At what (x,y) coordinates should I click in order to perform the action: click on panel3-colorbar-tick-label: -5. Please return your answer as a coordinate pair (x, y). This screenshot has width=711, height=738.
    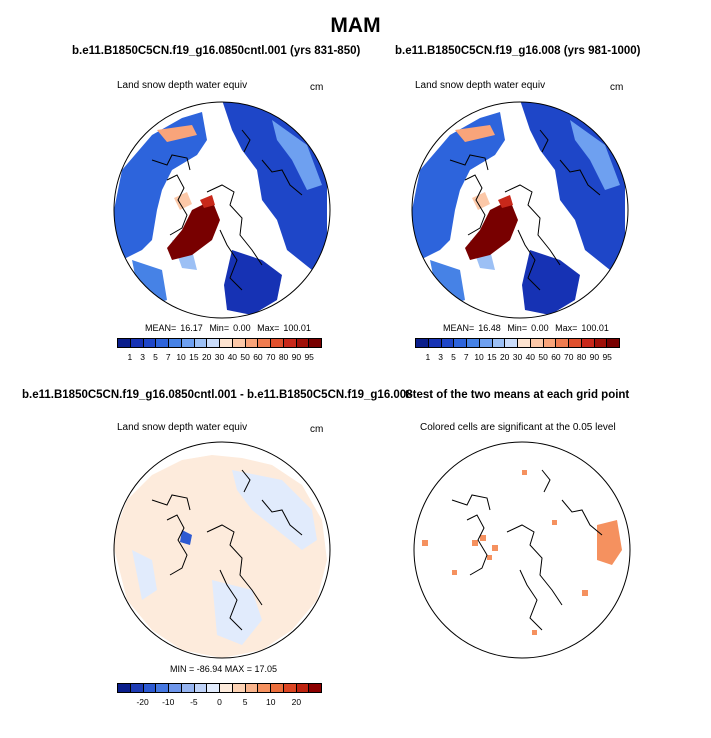
    Looking at the image, I should click on (194, 702).